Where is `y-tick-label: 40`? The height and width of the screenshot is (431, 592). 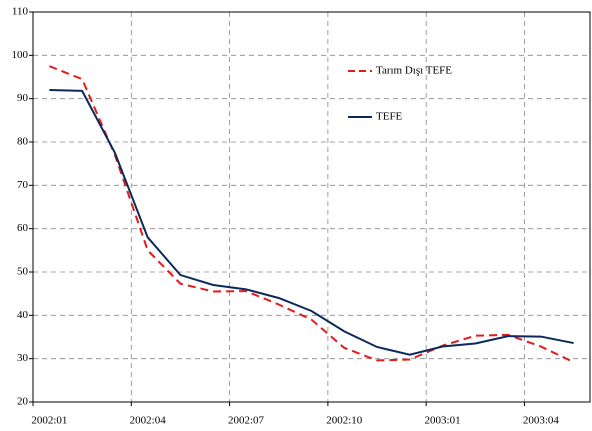
y-tick-label: 40 is located at coordinates (23, 315).